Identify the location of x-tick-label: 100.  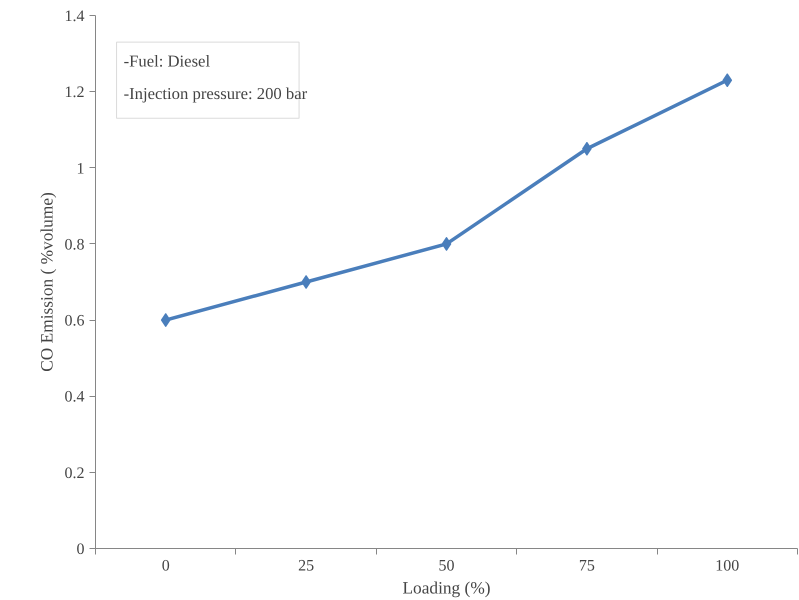
(727, 566).